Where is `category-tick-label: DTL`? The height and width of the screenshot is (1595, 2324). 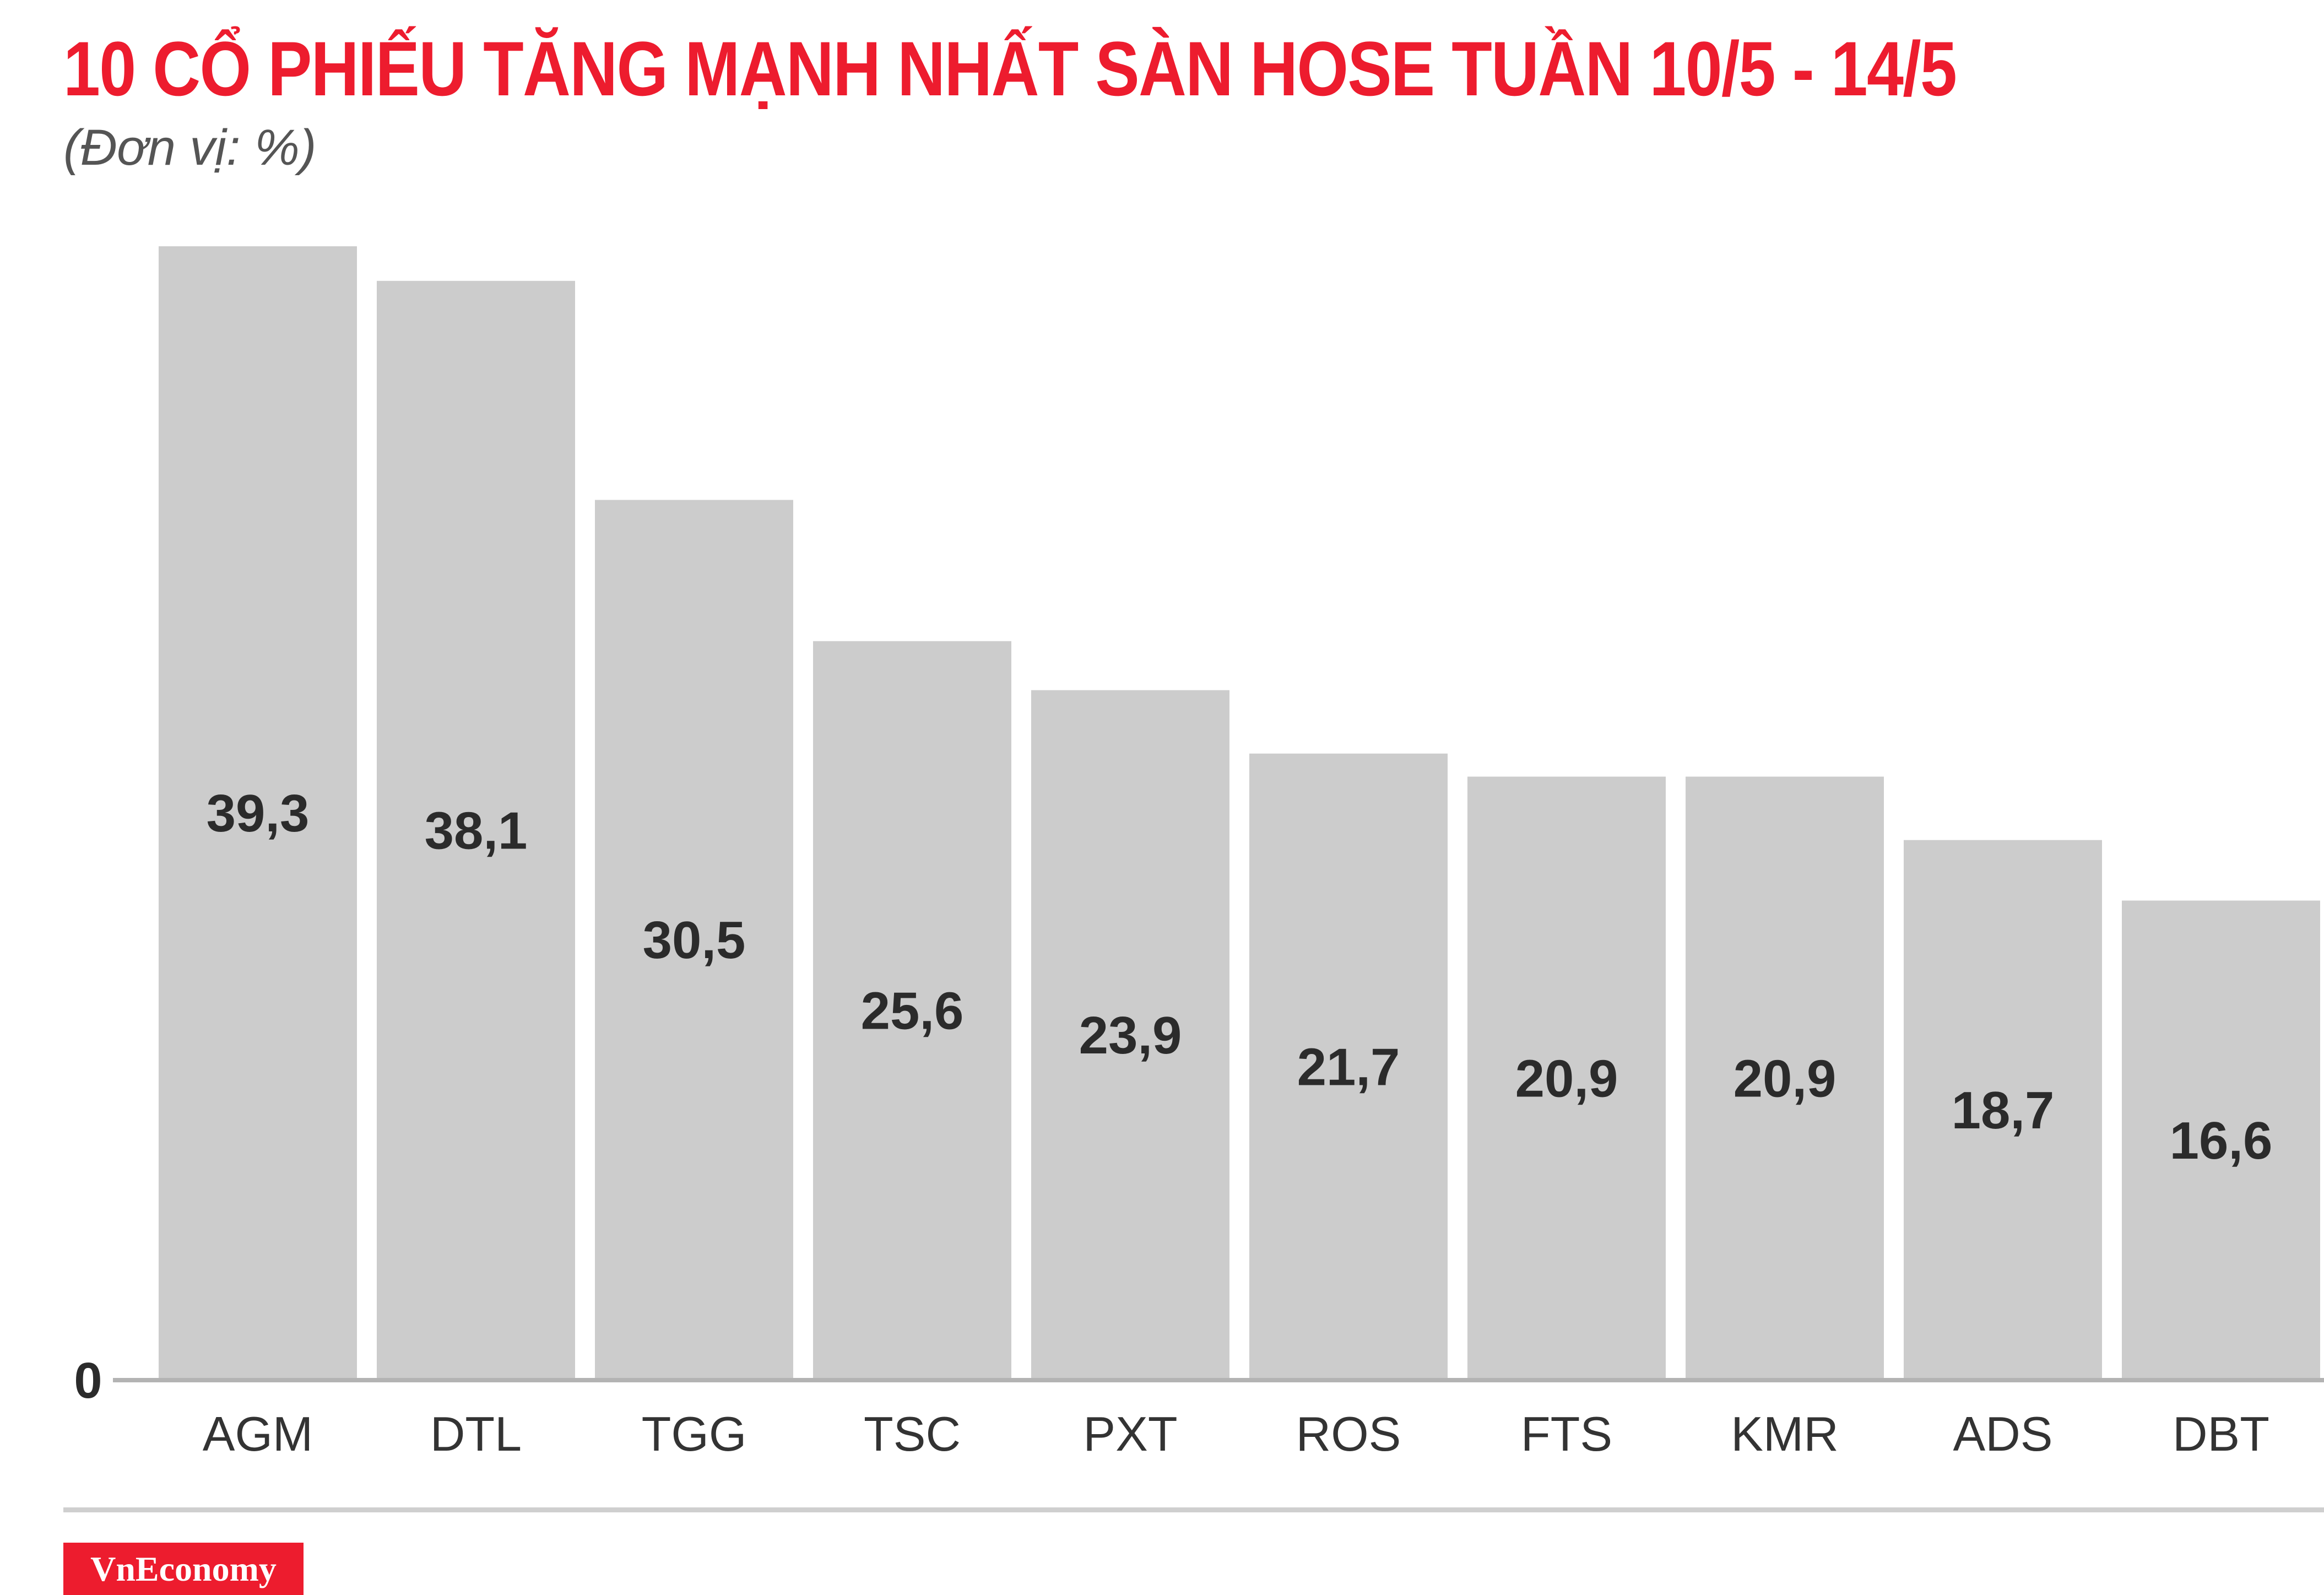 category-tick-label: DTL is located at coordinates (476, 1434).